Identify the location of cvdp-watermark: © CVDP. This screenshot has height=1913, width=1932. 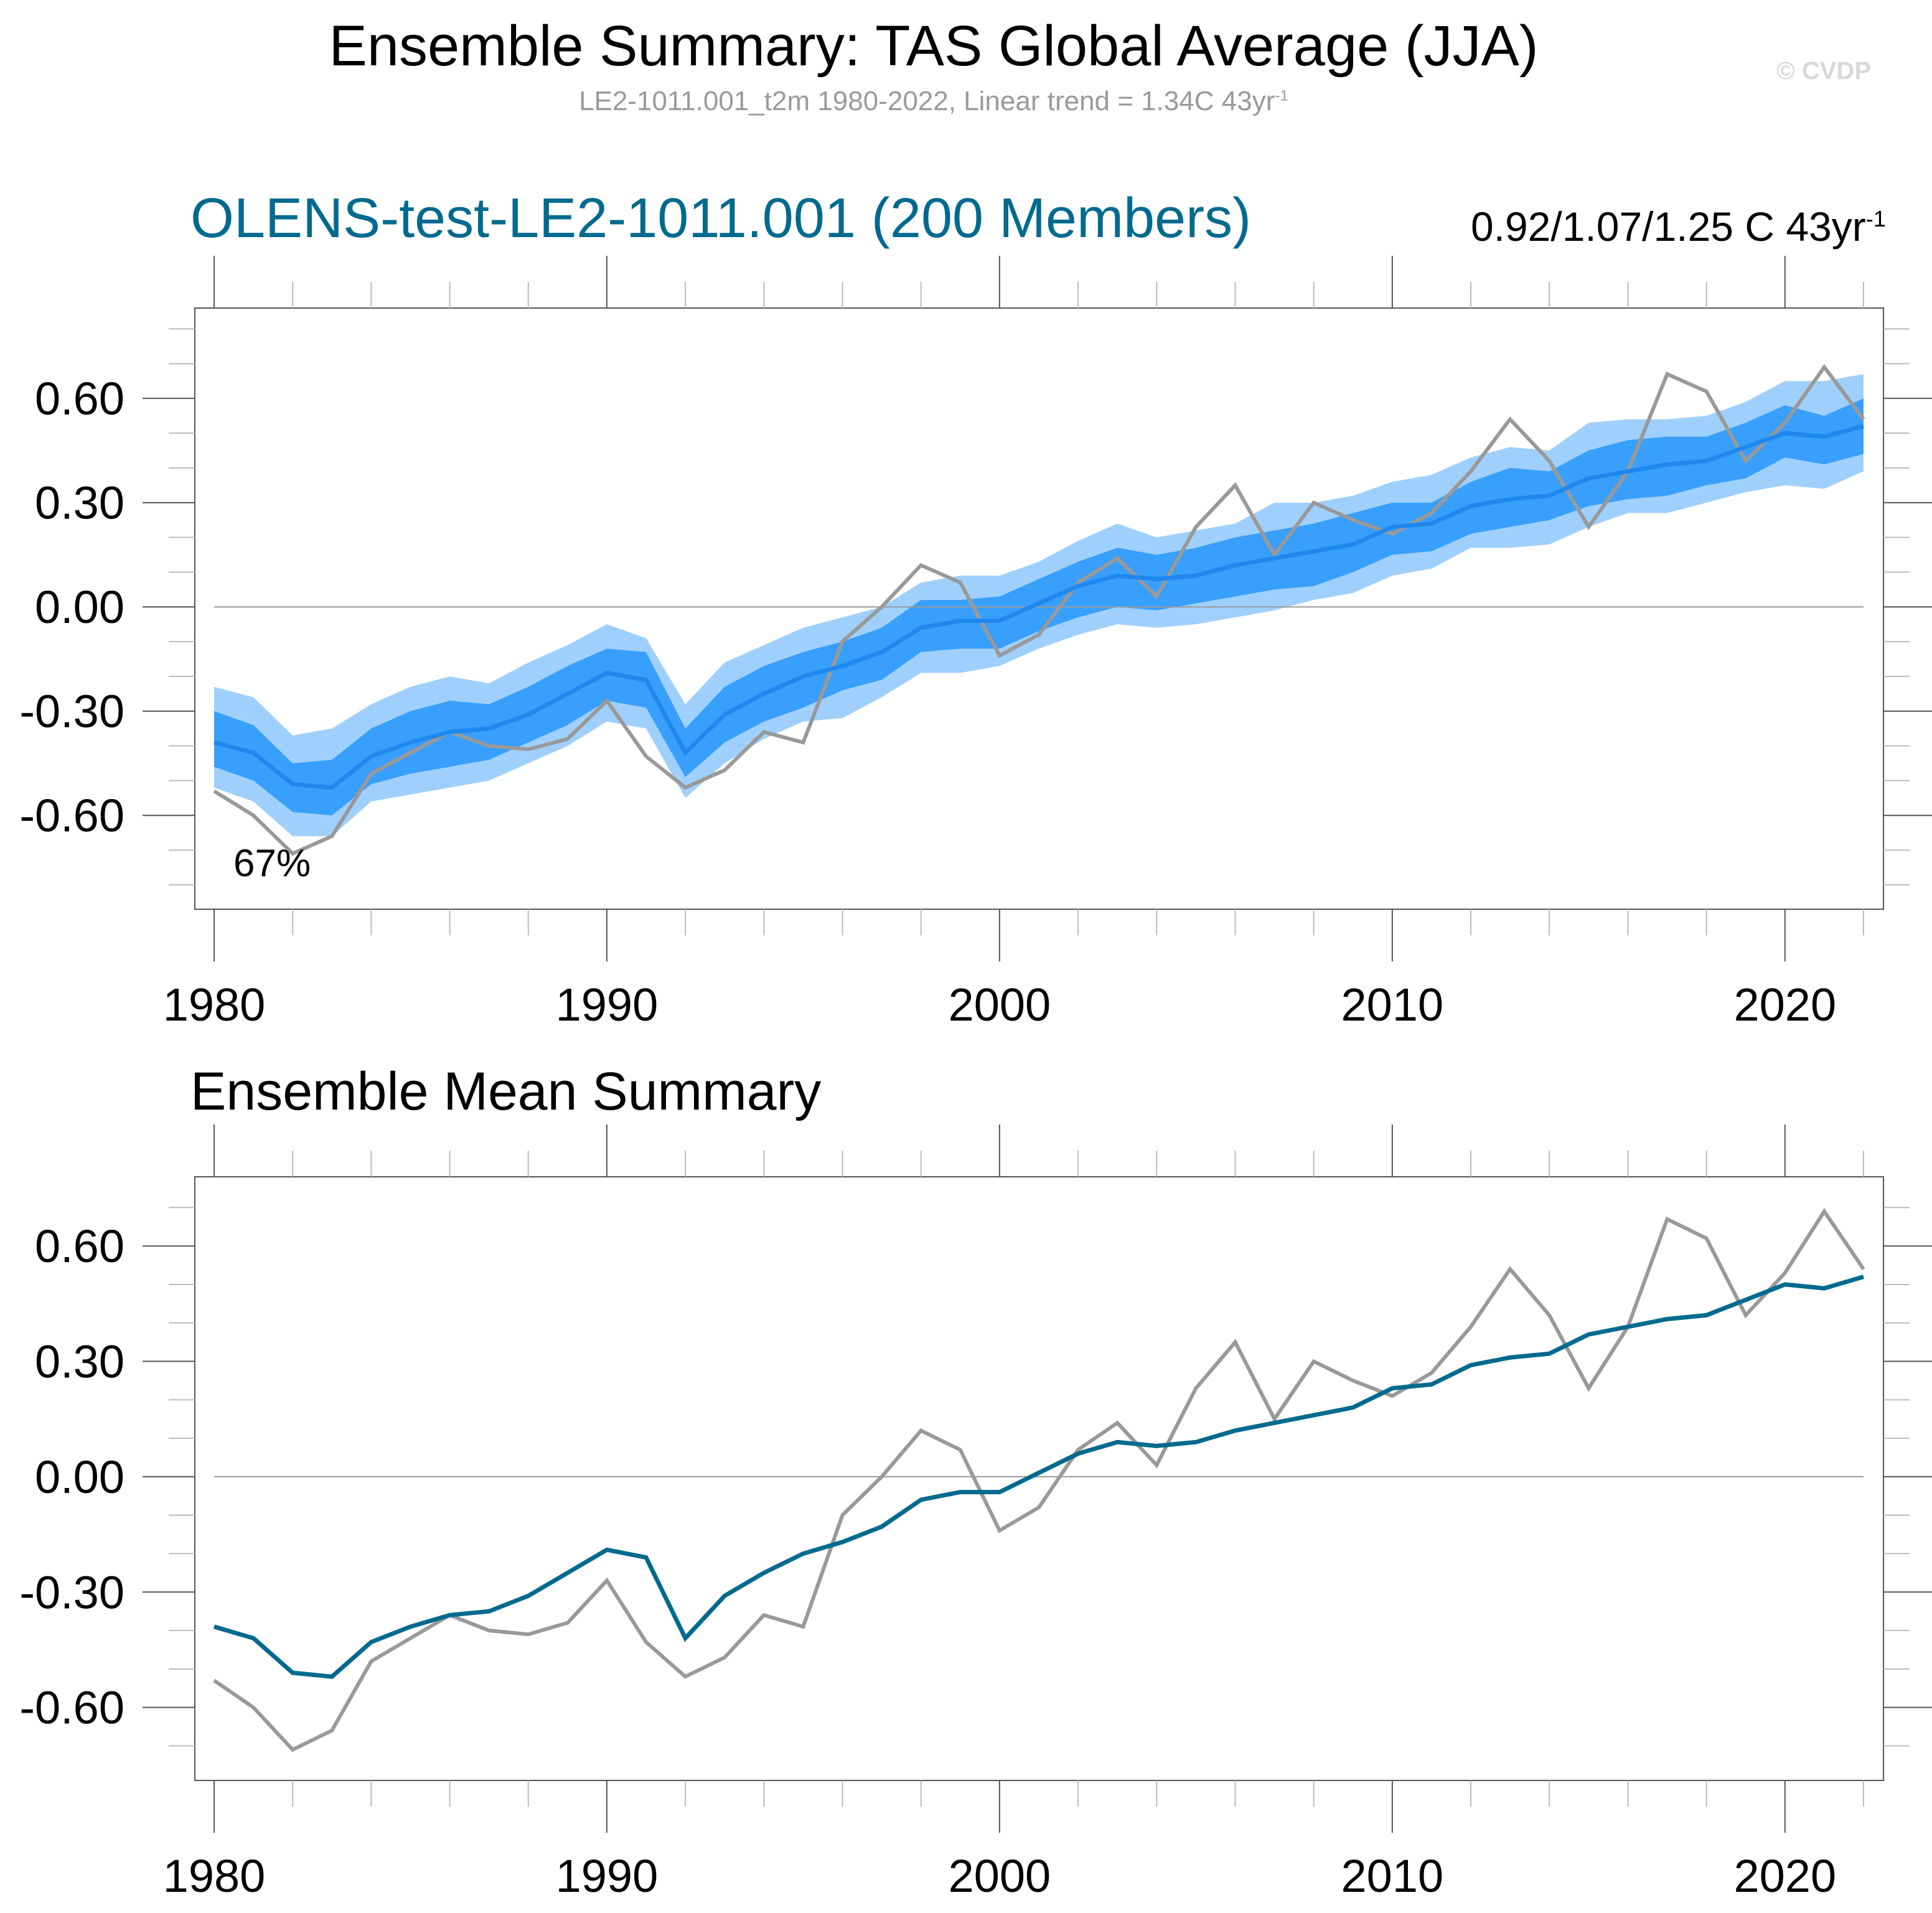
(1823, 71).